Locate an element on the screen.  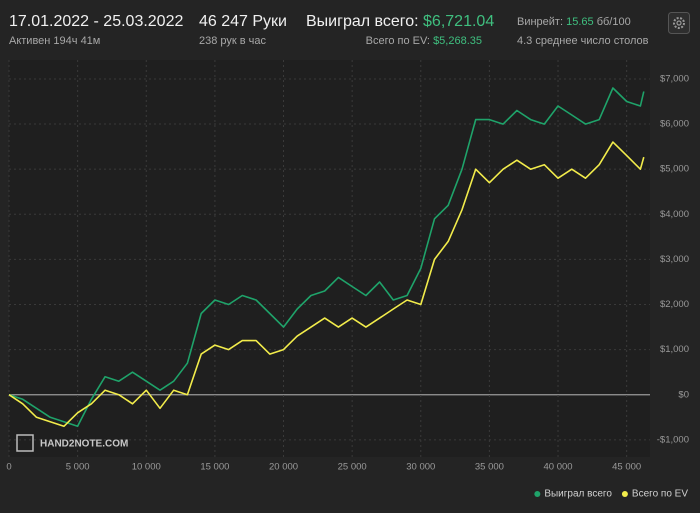
won-label: Выиграл всего: is located at coordinates (362, 21).